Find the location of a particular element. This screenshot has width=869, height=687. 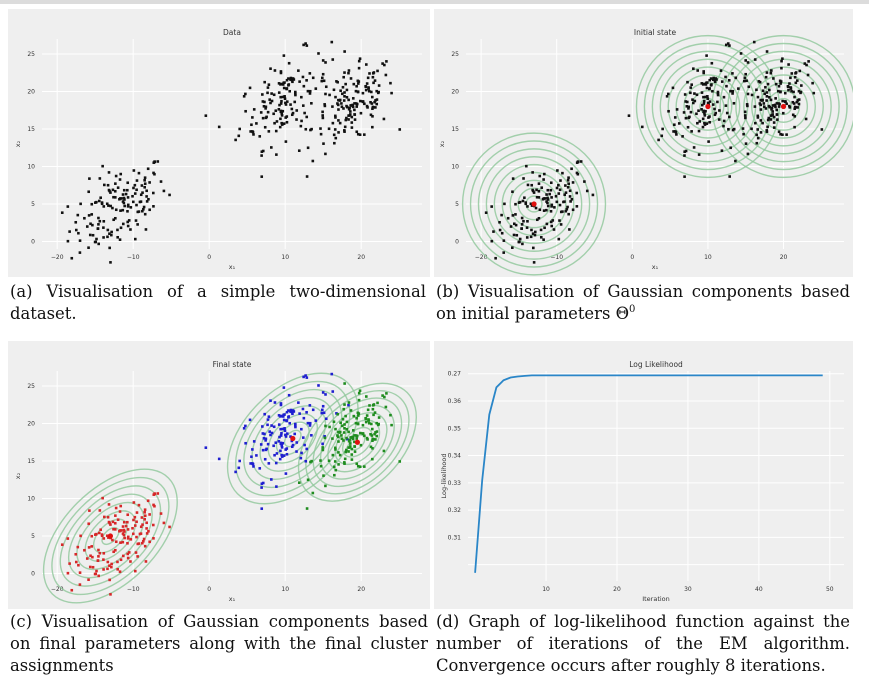

component-mean-marker is located at coordinates (110, 536).